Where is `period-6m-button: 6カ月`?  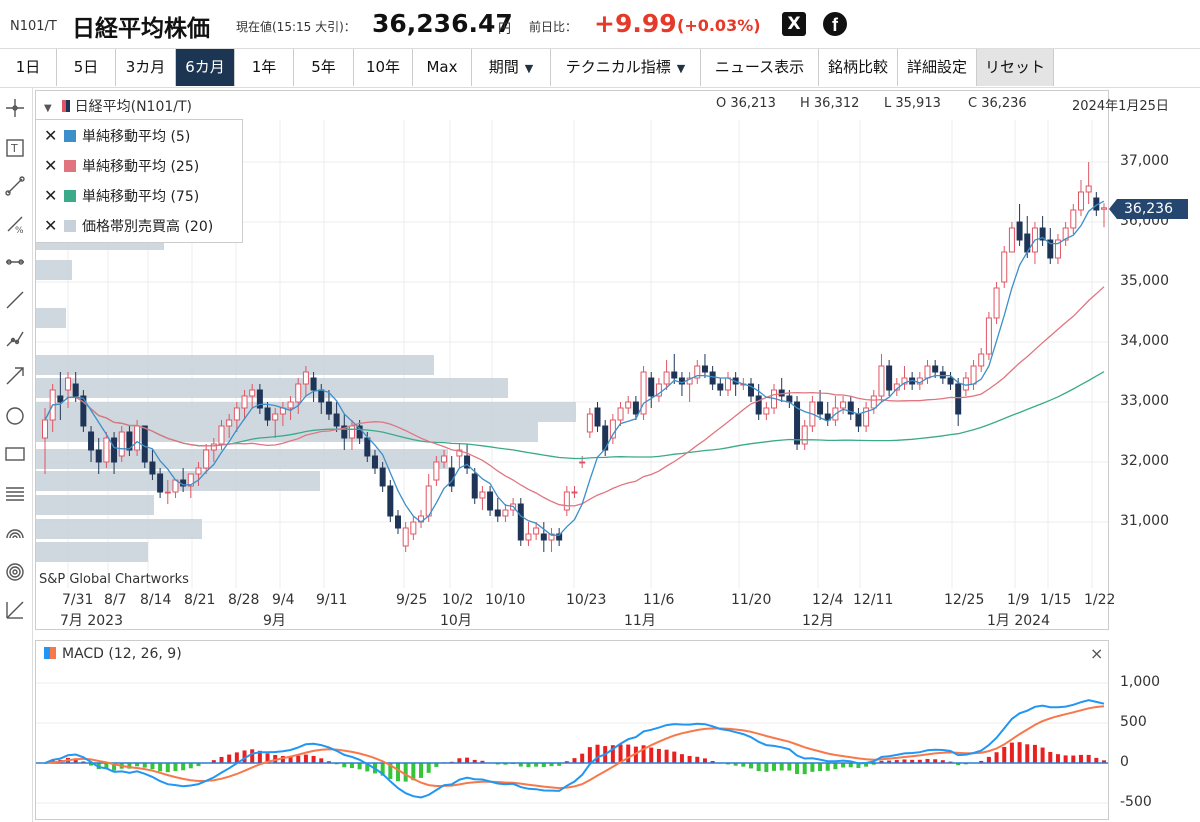
period-6m-button: 6カ月 is located at coordinates (205, 67).